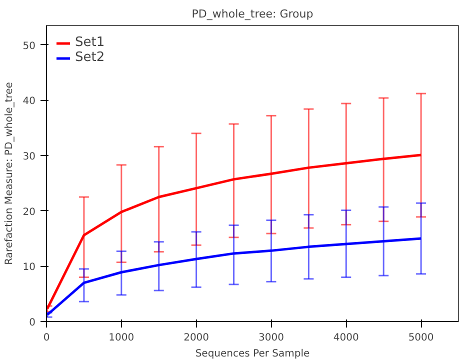 This screenshot has height=362, width=463. What do you see at coordinates (197, 338) in the screenshot?
I see `x-tick-label: 2000` at bounding box center [197, 338].